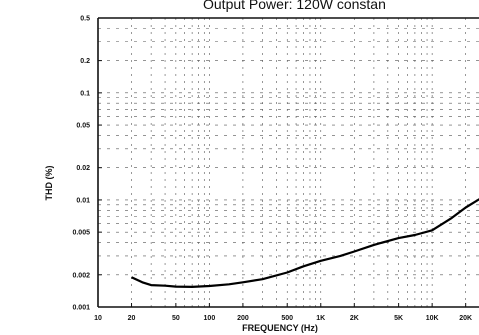 The image size is (479, 335). What do you see at coordinates (354, 318) in the screenshot?
I see `x-tick-label: 2K` at bounding box center [354, 318].